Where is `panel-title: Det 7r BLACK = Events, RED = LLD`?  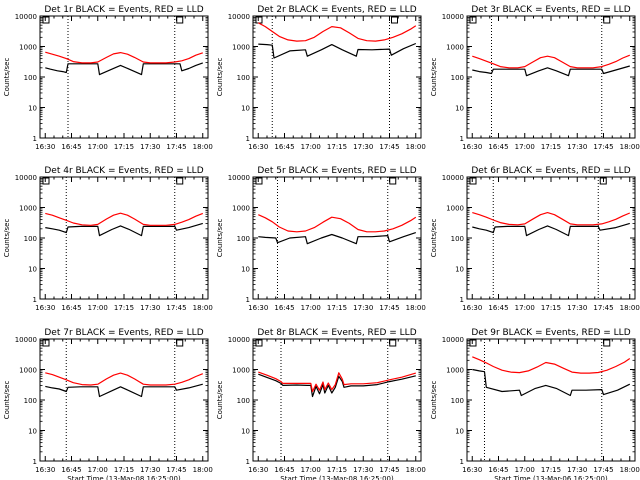 panel-title: Det 7r BLACK = Events, RED = LLD is located at coordinates (123, 333).